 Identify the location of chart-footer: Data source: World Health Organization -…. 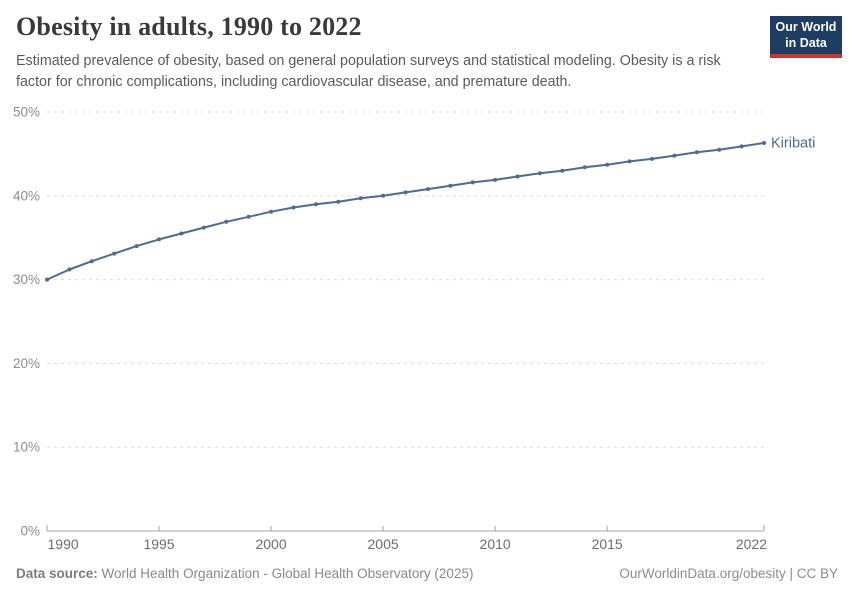
(427, 573).